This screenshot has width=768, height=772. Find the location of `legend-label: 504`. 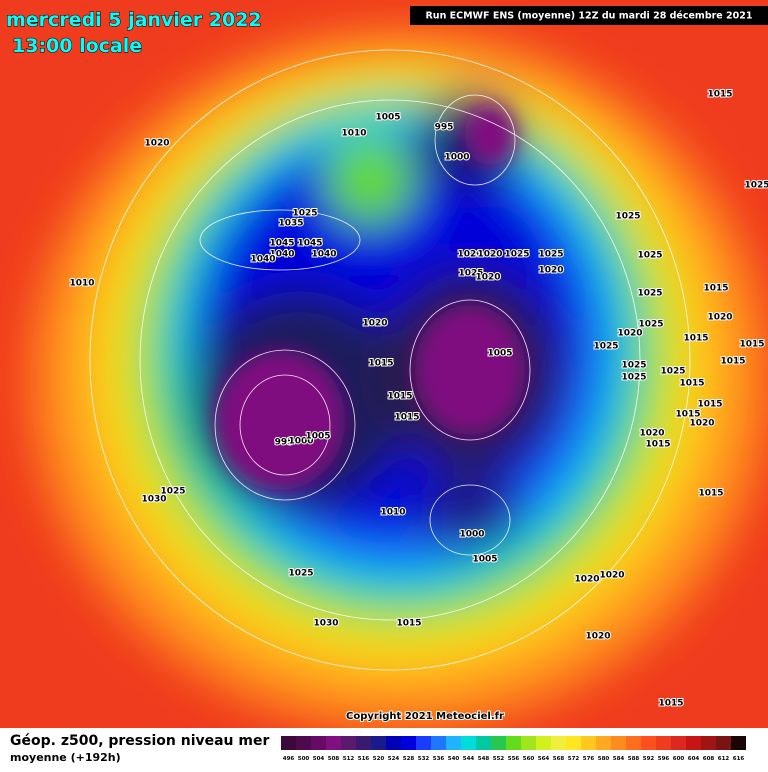

legend-label: 504 is located at coordinates (319, 759).